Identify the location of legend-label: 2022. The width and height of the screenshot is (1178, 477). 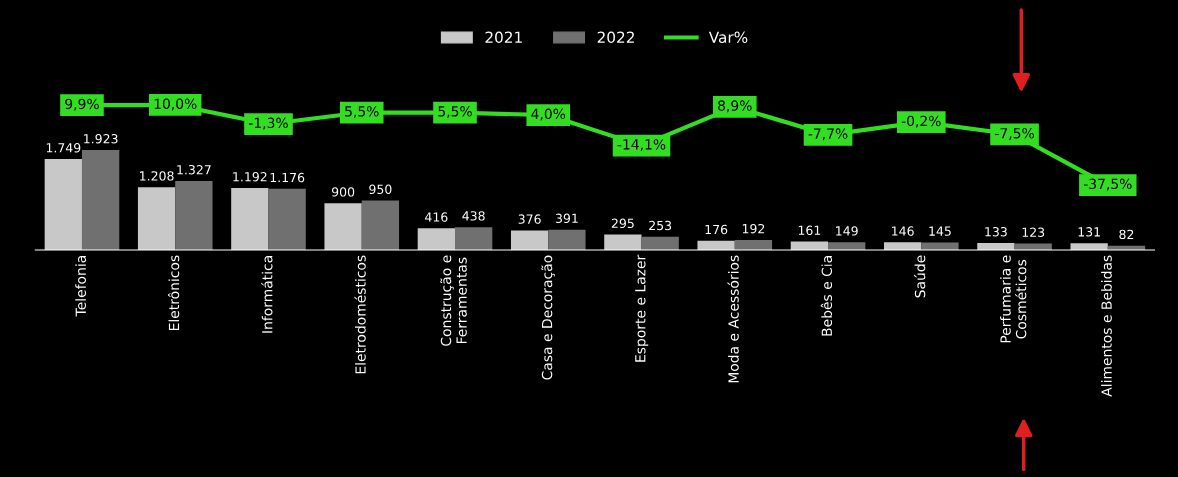
(615, 37).